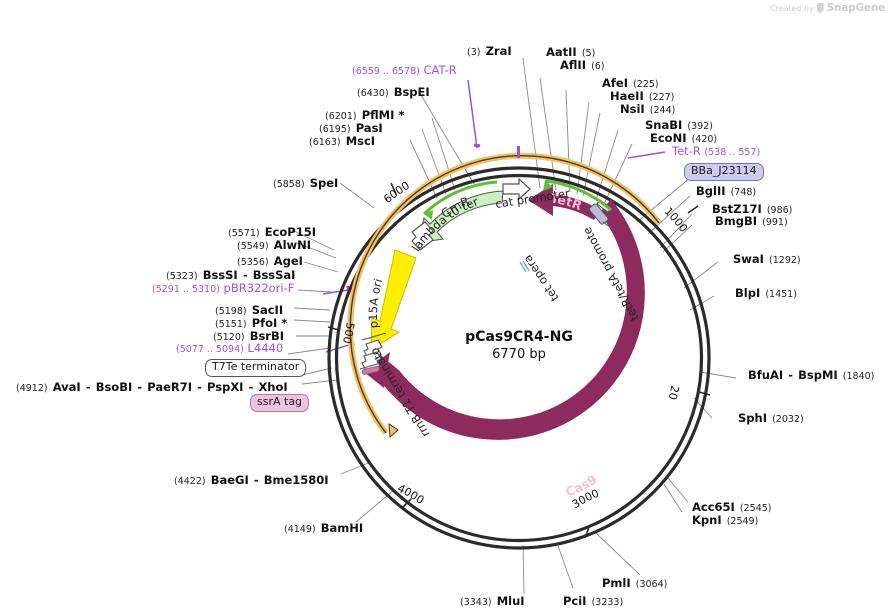 The height and width of the screenshot is (615, 891). Describe the element at coordinates (732, 507) in the screenshot. I see `label-acc65i: Acc65I (2545)` at that location.